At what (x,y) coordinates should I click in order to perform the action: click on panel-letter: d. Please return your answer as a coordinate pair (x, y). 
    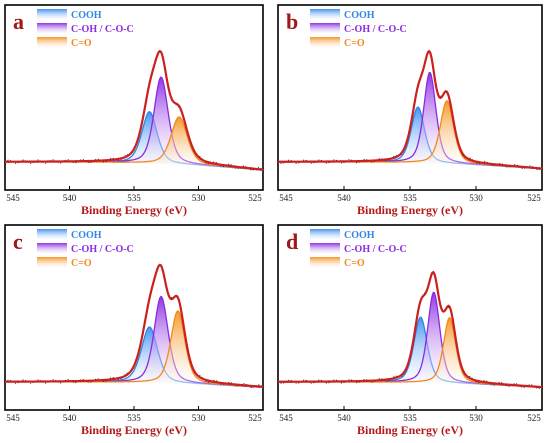
    Looking at the image, I should click on (292, 241).